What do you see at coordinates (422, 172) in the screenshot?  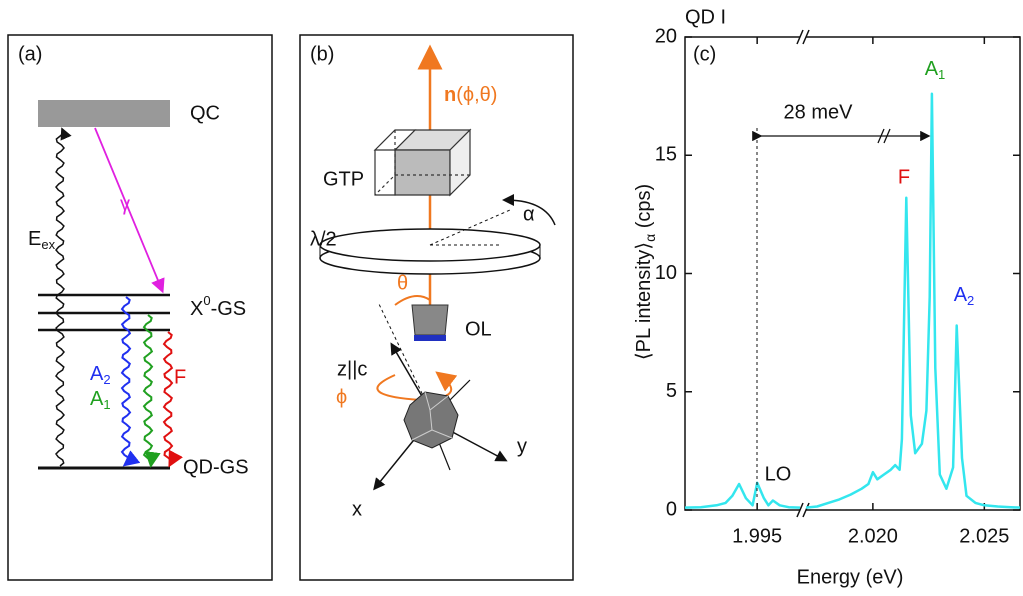 I see `cube-face` at bounding box center [422, 172].